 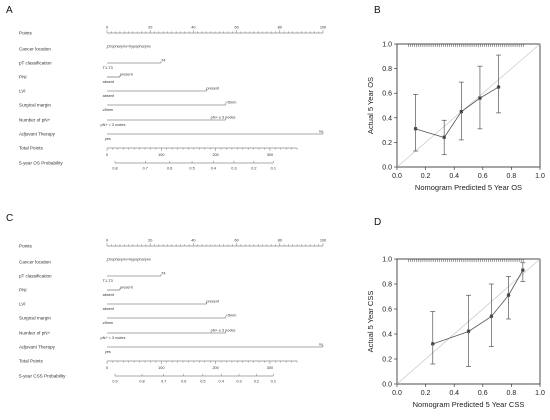 What do you see at coordinates (540, 176) in the screenshot?
I see `calibration-os-x-tick-label: 1.0` at bounding box center [540, 176].